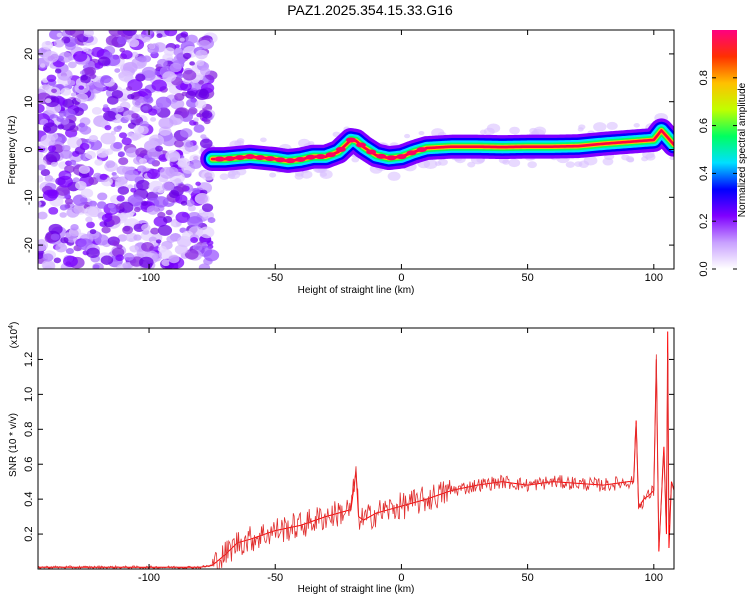 Image resolution: width=750 pixels, height=600 pixels. Describe the element at coordinates (13, 445) in the screenshot. I see `snr-y-axis-label: SNR (10 * v/v)` at that location.